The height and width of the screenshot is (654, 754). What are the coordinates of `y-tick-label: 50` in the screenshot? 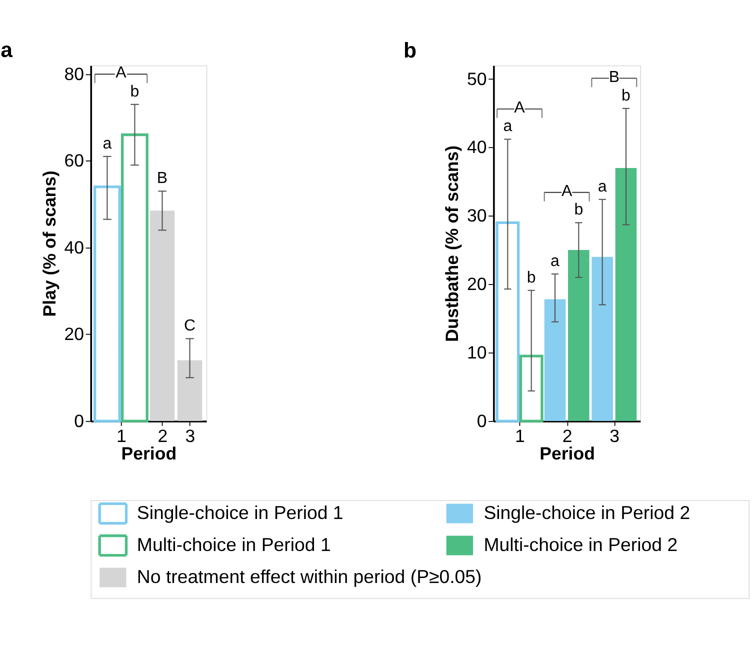 It's located at (477, 78).